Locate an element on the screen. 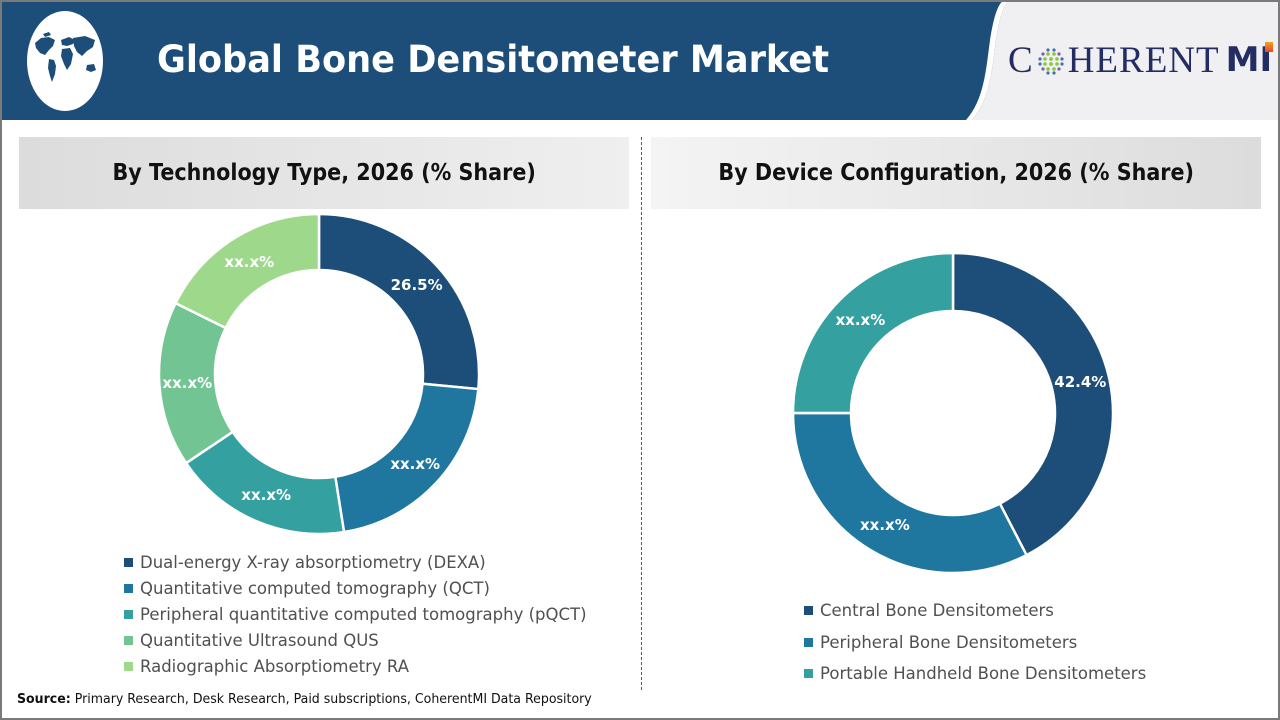 The image size is (1280, 720). legend-label: Radiographic Absorptiometry RA is located at coordinates (274, 667).